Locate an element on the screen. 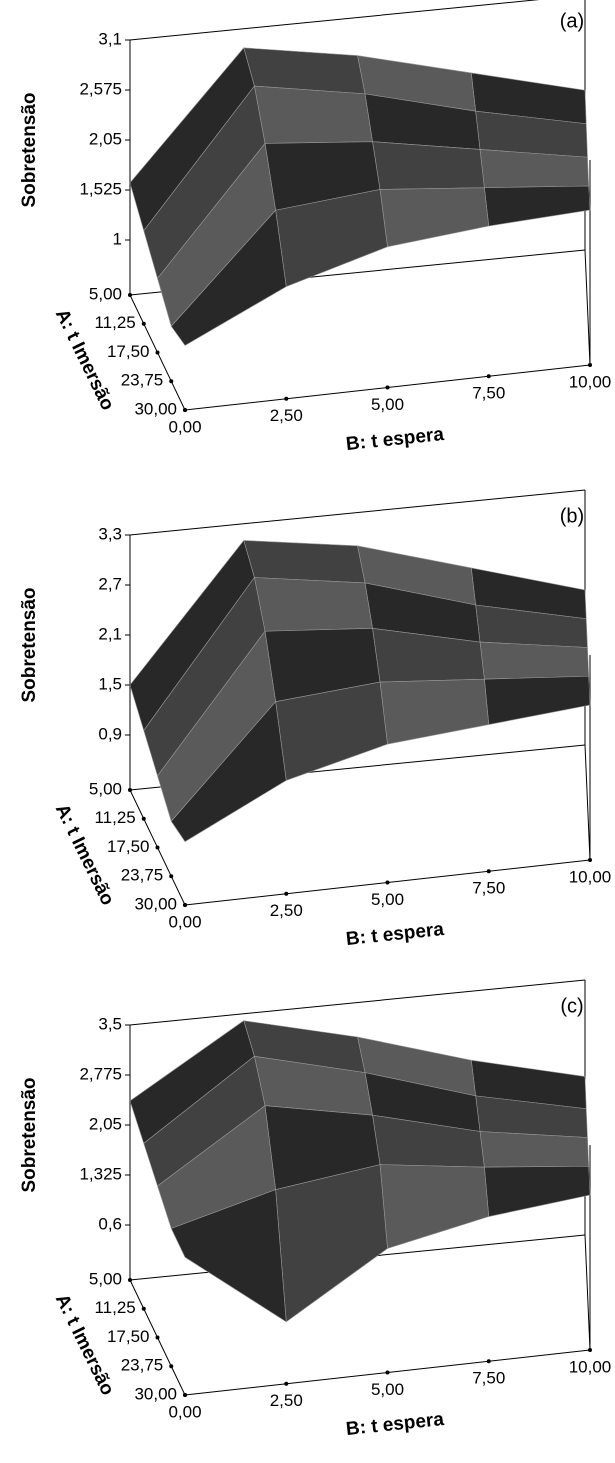 The height and width of the screenshot is (1463, 615). z-tick-label: 1 is located at coordinates (117, 238).